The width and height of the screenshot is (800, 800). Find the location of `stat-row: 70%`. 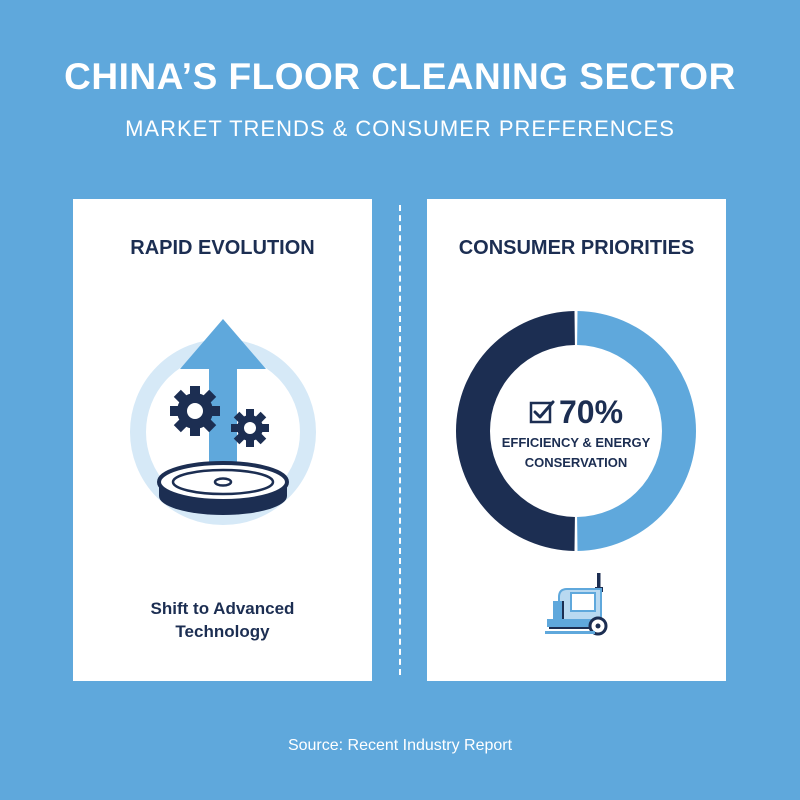

stat-row: 70% is located at coordinates (576, 412).